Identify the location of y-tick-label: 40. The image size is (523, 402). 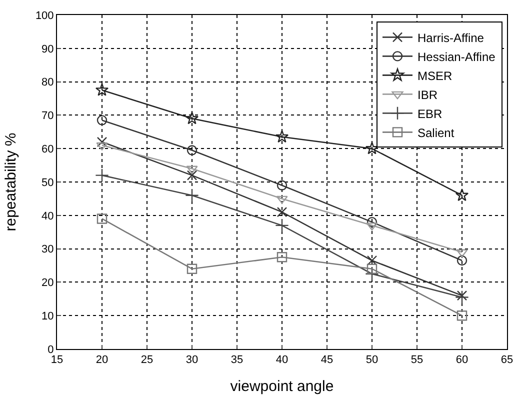
(48, 216).